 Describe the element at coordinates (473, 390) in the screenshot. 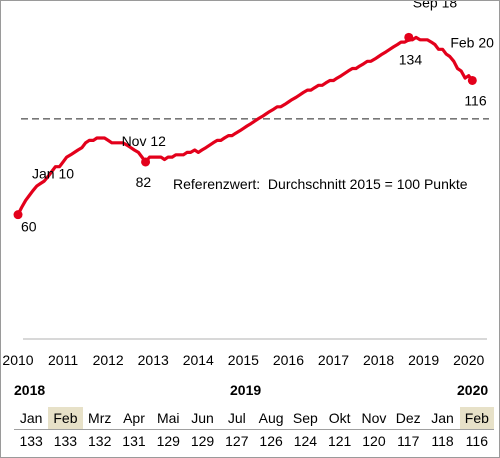

I see `year-header-2020: 2020` at that location.